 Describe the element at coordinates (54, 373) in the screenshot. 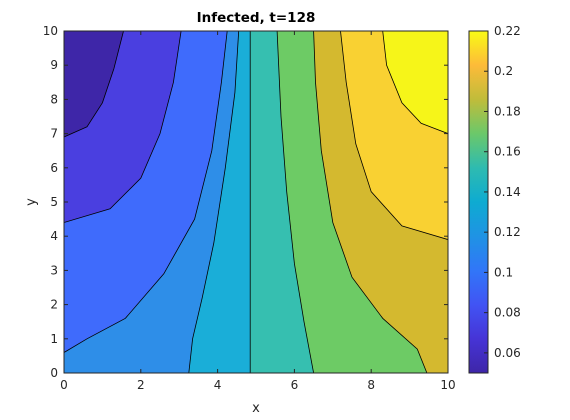

I see `y-tick-label: 0` at that location.